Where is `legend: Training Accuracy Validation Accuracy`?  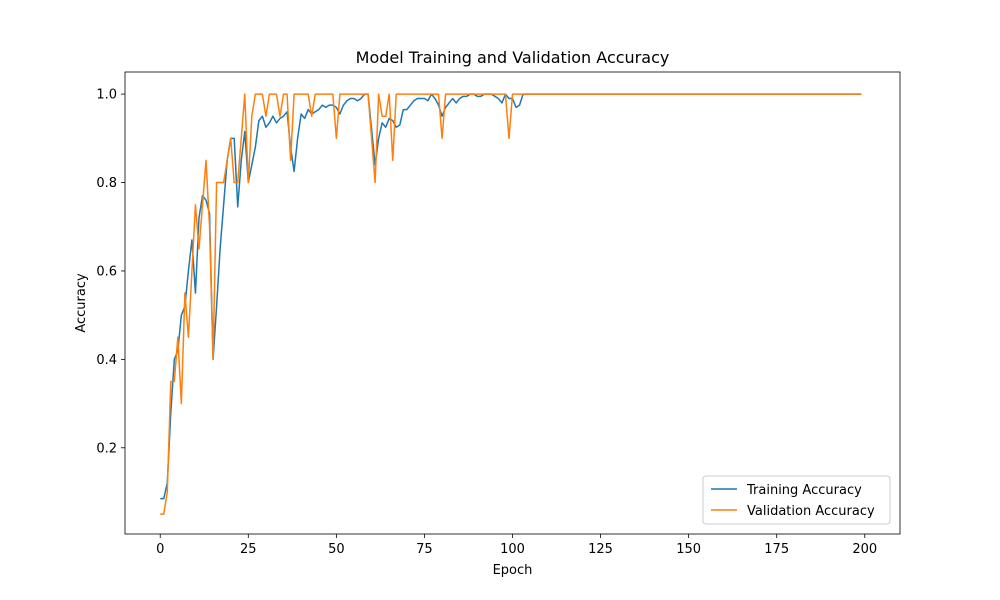
legend: Training Accuracy Validation Accuracy is located at coordinates (796, 500).